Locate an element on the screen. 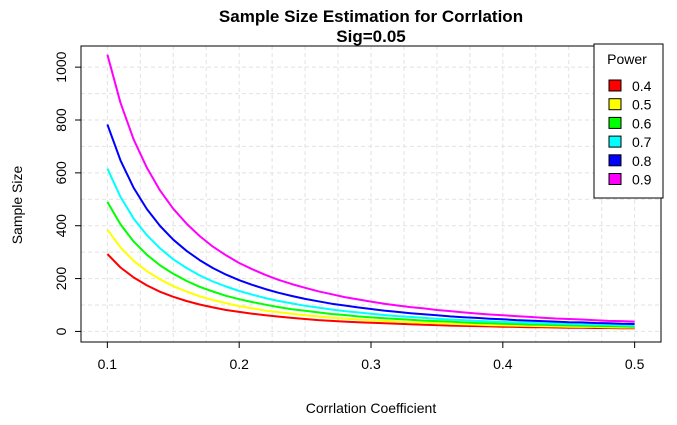 This screenshot has height=425, width=677. y-tick-label: 1000 is located at coordinates (61, 66).